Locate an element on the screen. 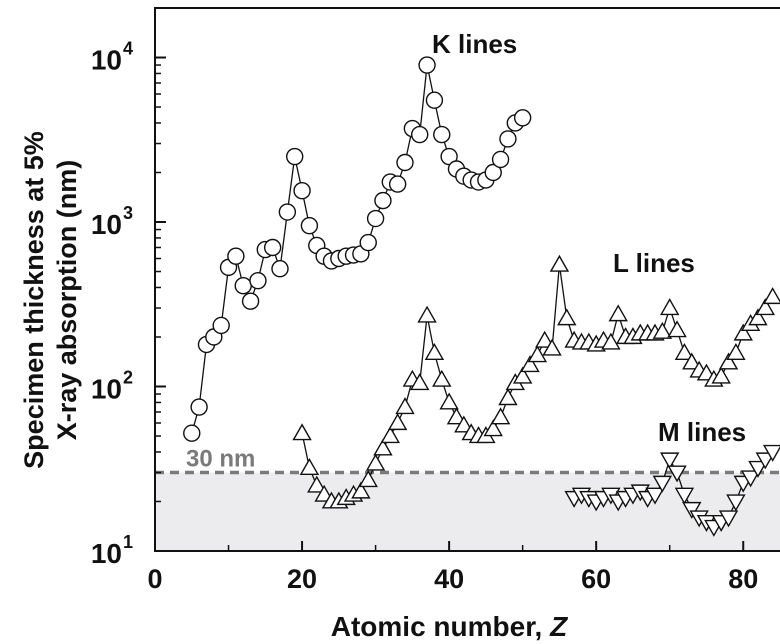 This screenshot has height=644, width=780. reference-label: 30 nm is located at coordinates (220, 459).